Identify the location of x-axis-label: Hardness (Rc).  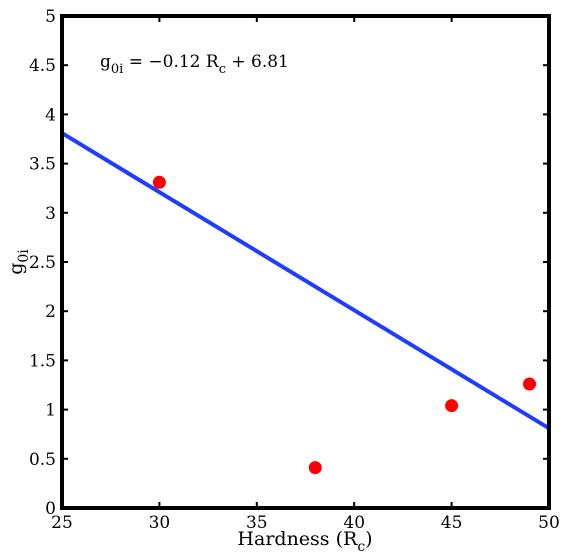
(304, 541).